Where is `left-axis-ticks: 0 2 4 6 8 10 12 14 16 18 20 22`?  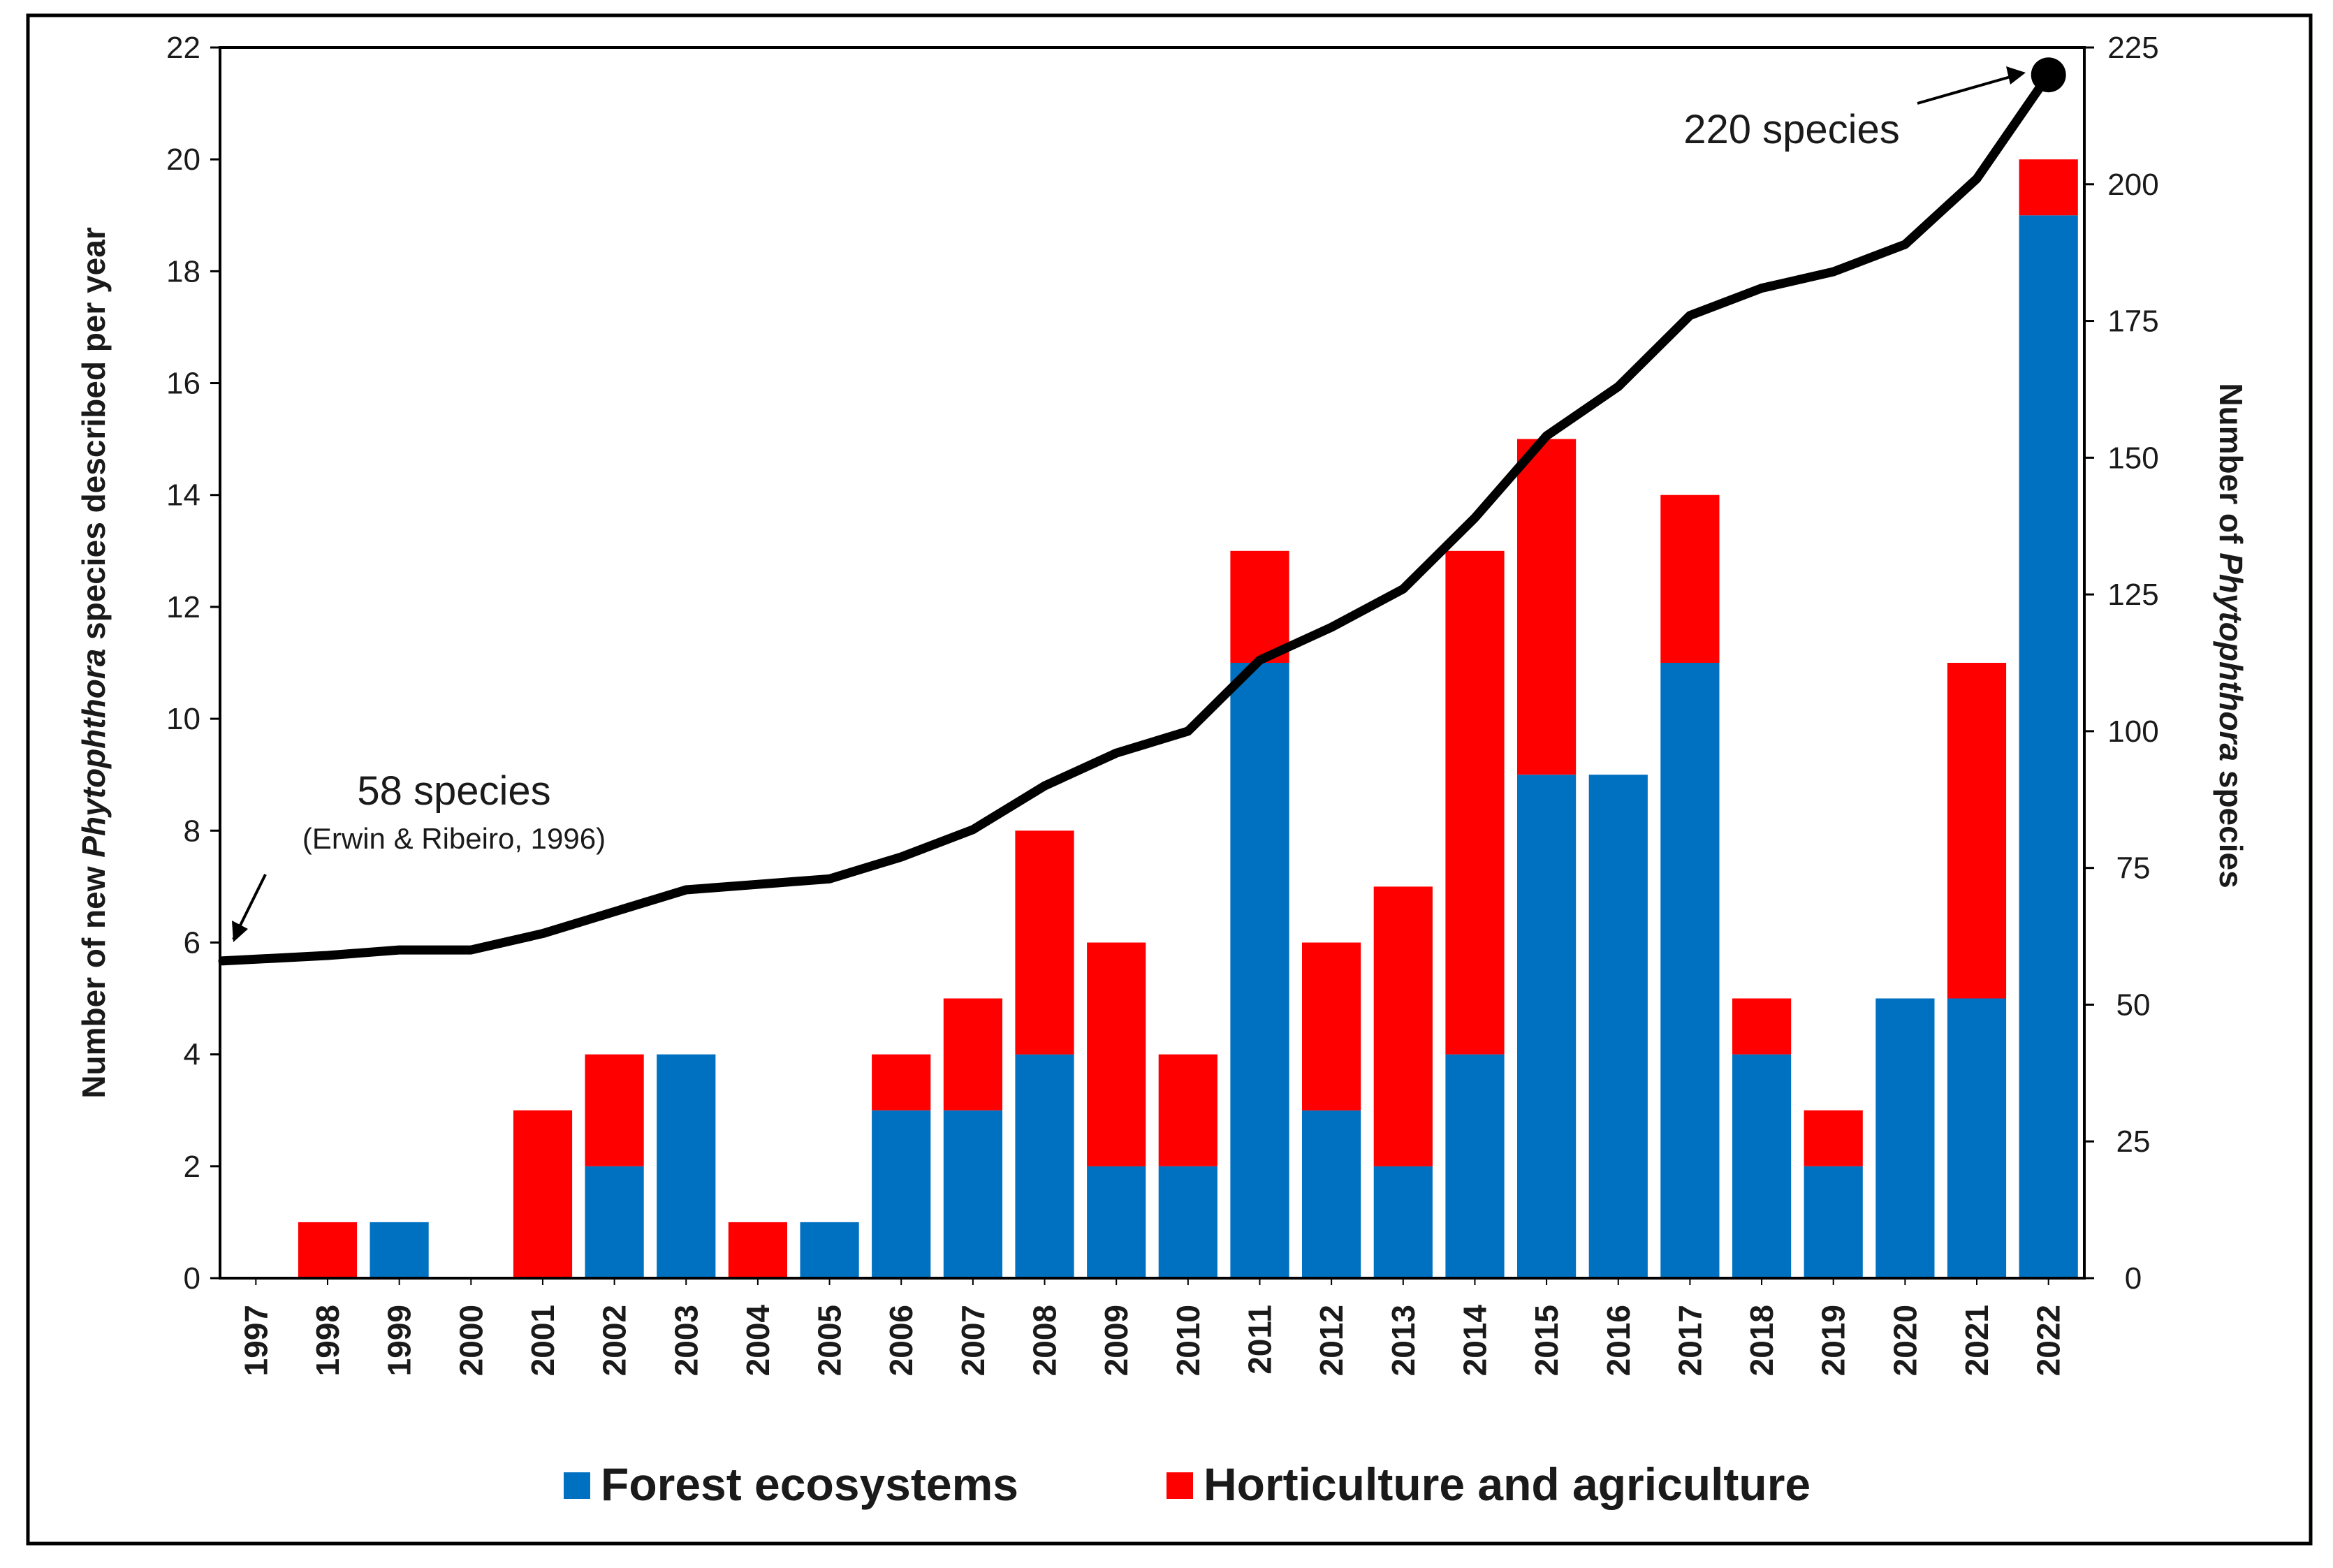 left-axis-ticks: 0 2 4 6 8 10 12 14 16 18 20 22 is located at coordinates (193, 663).